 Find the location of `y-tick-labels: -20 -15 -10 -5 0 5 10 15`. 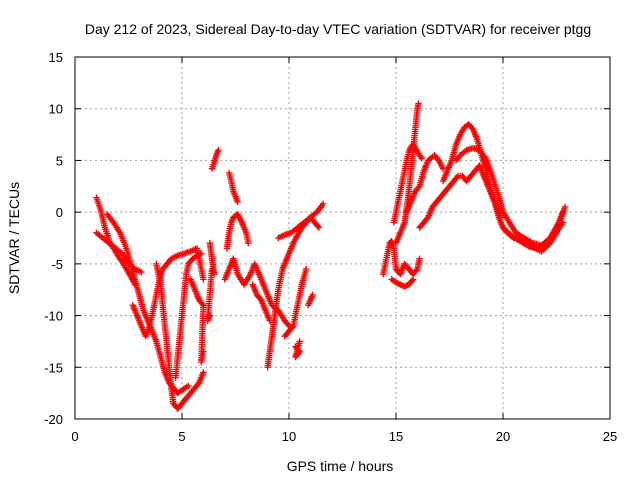

y-tick-labels: -20 -15 -10 -5 0 5 10 15 is located at coordinates (53, 238).